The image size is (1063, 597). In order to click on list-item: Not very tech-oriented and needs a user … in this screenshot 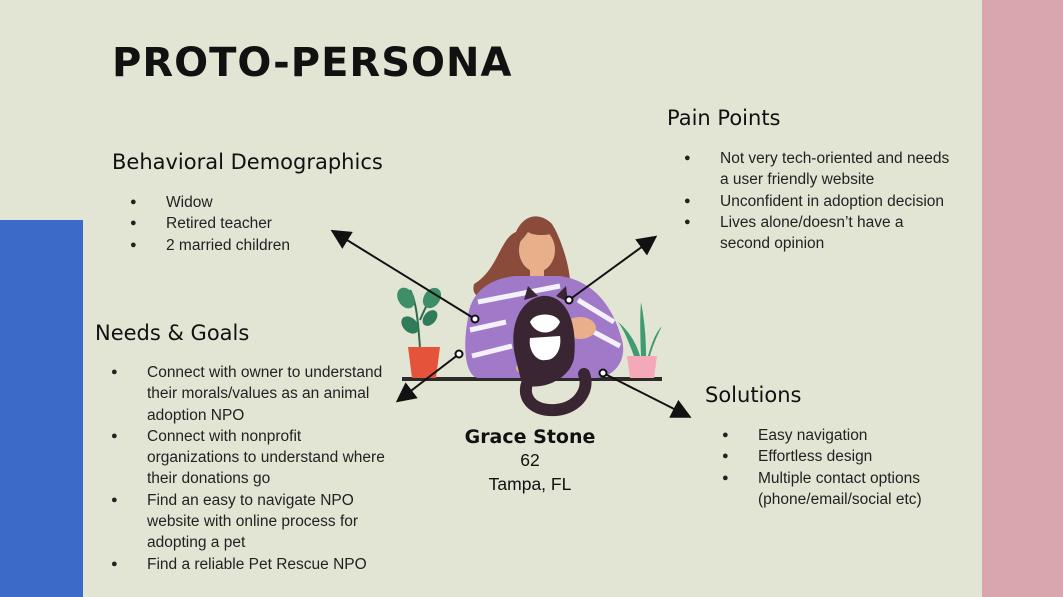, I will do `click(812, 169)`.